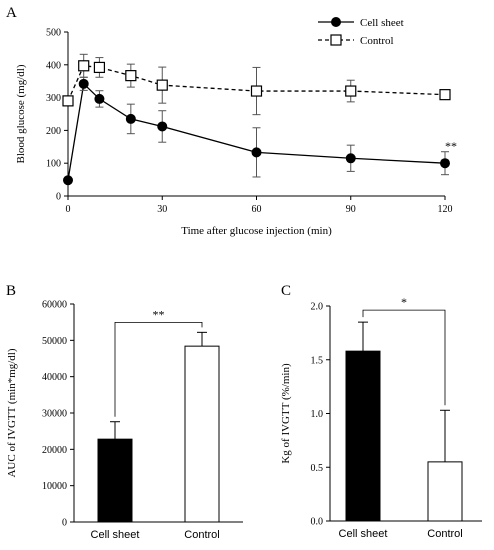 Image resolution: width=494 pixels, height=550 pixels. I want to click on y-tick-label: 200, so click(53, 131).